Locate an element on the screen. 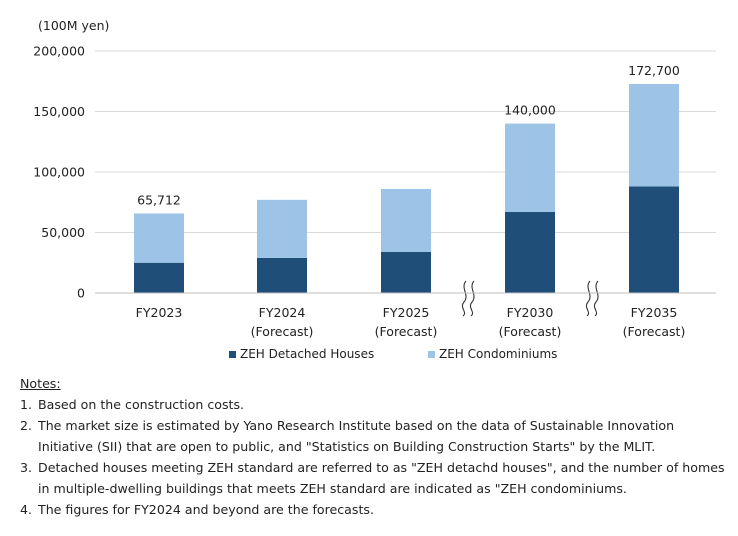 Image resolution: width=738 pixels, height=536 pixels. y-tick-label: 0 is located at coordinates (81, 293).